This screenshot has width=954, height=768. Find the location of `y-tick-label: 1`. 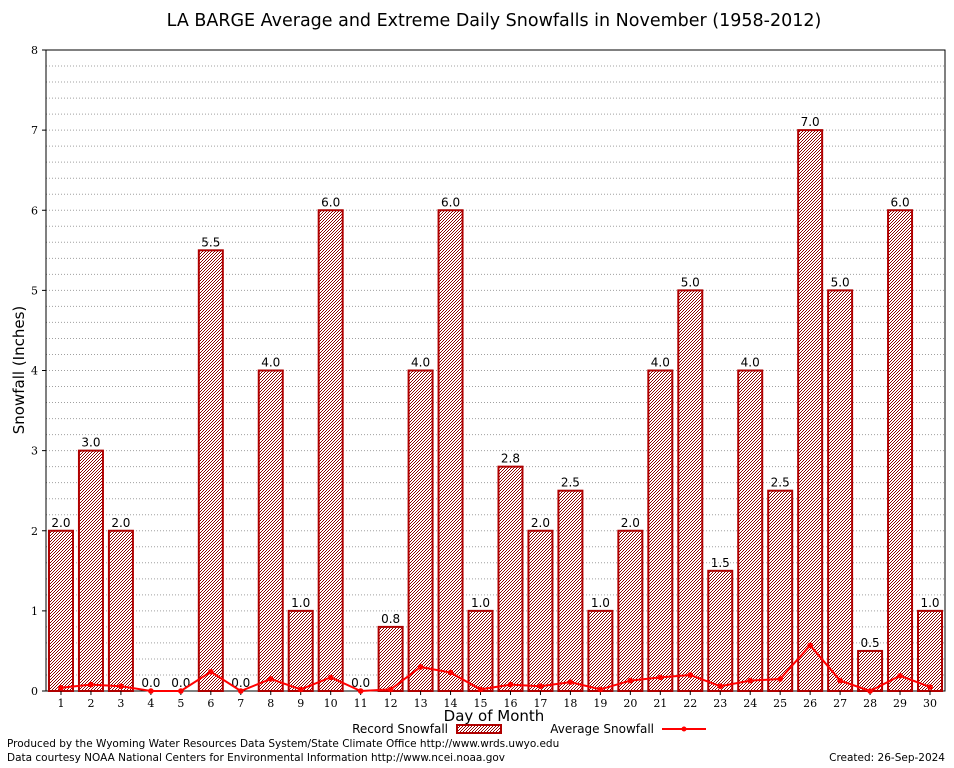

y-tick-label: 1 is located at coordinates (34, 611).